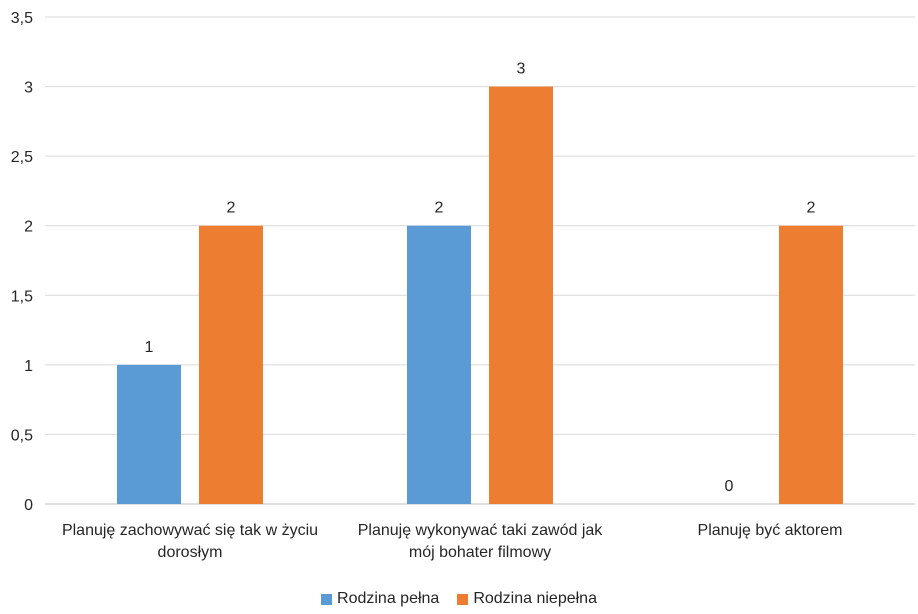 The width and height of the screenshot is (918, 614). I want to click on legend: Rodzina pełna Rodzina niepełna, so click(459, 599).